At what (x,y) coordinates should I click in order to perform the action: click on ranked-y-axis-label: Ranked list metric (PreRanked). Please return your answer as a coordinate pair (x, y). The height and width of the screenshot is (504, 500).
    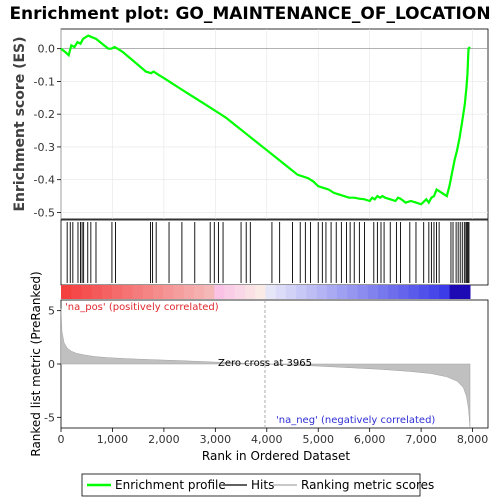
    Looking at the image, I should click on (36, 363).